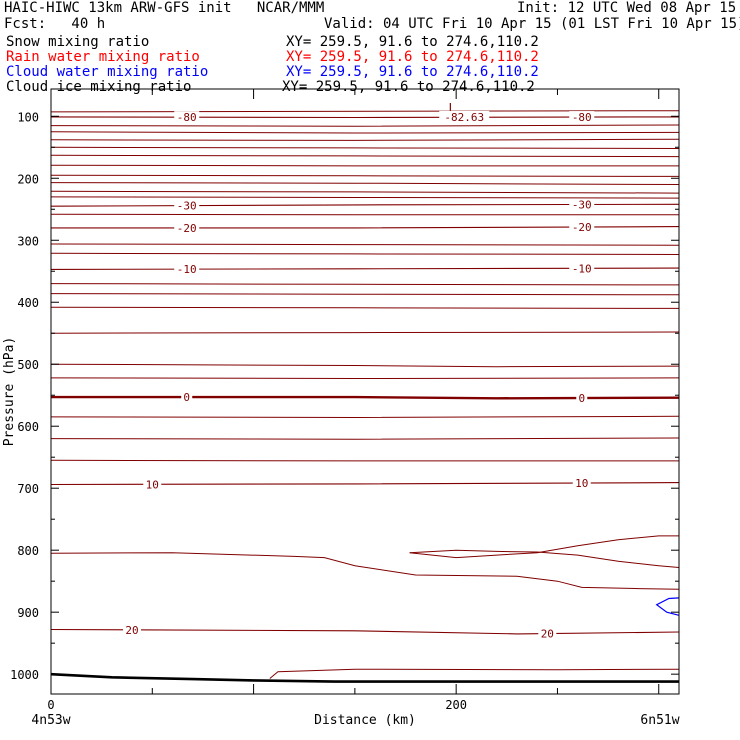 This screenshot has height=740, width=740. Describe the element at coordinates (28, 613) in the screenshot. I see `y-tick-label: 900` at that location.